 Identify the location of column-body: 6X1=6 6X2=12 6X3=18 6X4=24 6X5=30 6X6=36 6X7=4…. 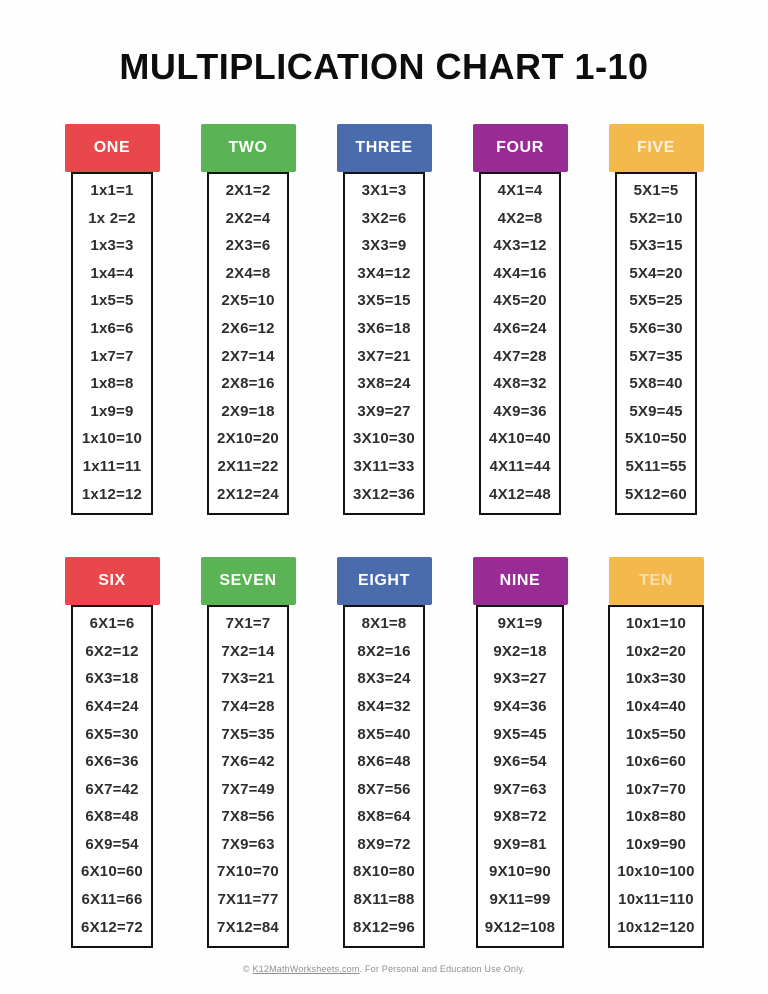
(112, 777).